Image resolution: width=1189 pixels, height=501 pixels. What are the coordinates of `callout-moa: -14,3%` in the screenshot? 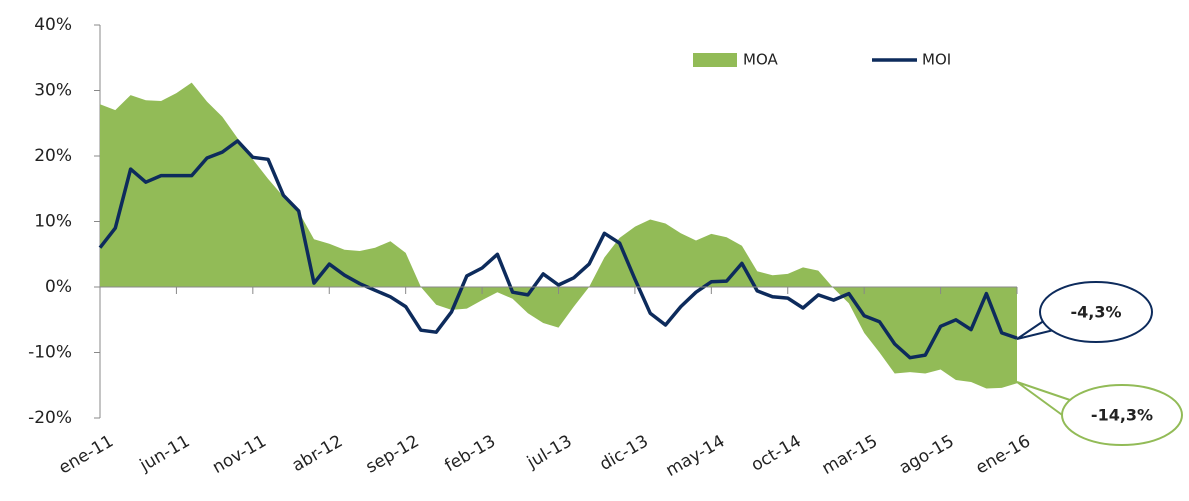 It's located at (1099, 413).